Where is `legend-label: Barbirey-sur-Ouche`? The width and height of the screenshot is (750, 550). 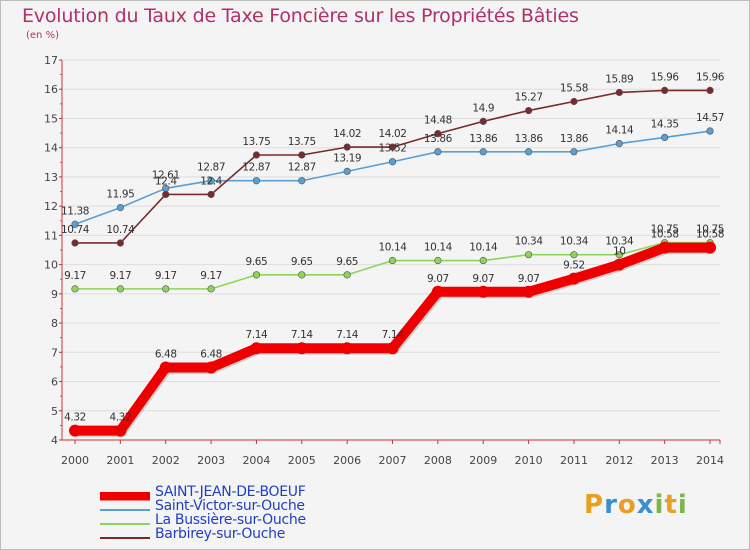
legend-label: Barbirey-sur-Ouche is located at coordinates (220, 534).